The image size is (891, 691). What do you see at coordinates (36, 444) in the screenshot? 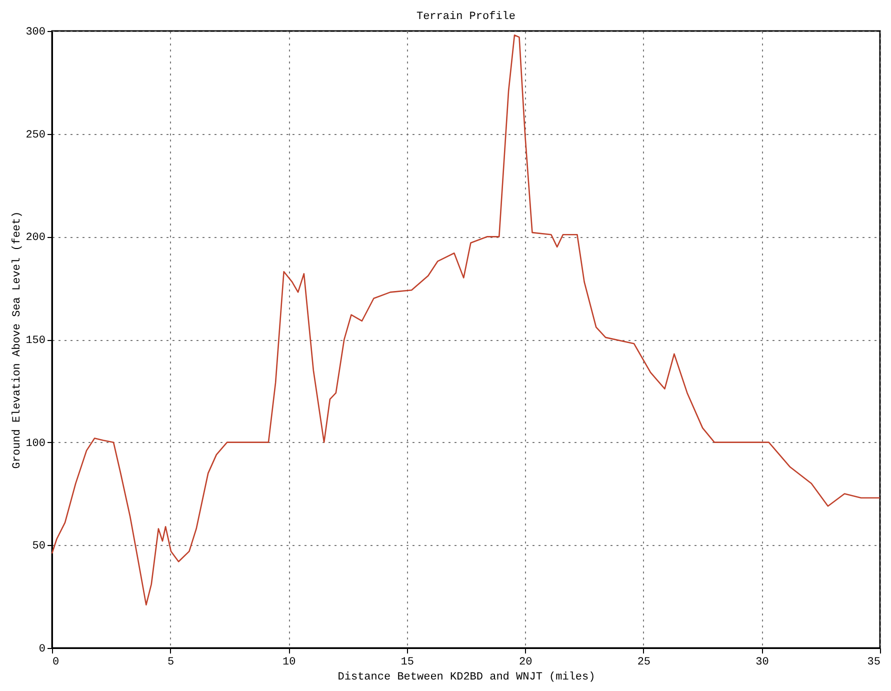
I see `y-tick-label: 100` at bounding box center [36, 444].